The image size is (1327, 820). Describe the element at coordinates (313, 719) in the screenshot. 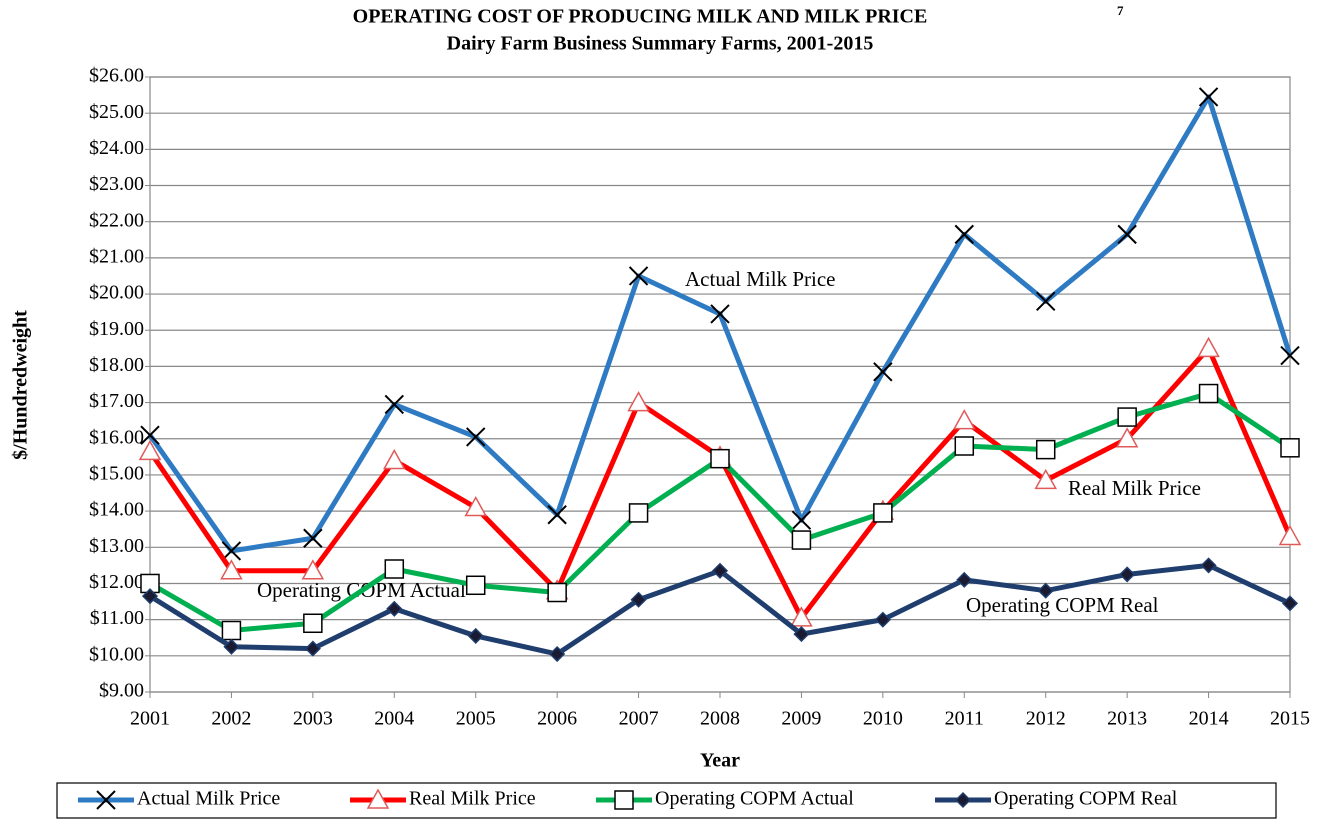

I see `x-tick-label: 2003` at that location.